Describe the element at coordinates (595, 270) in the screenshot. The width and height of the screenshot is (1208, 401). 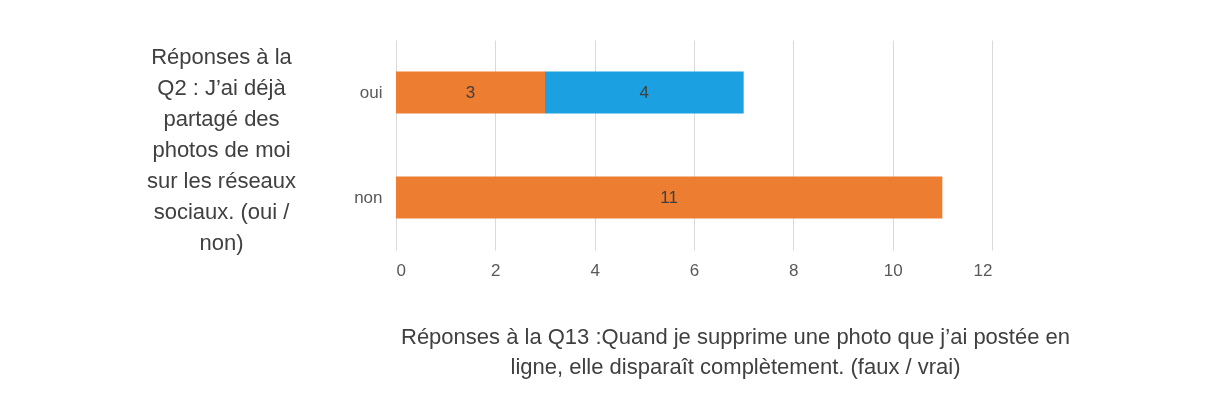
I see `x-tick-label: 4` at that location.